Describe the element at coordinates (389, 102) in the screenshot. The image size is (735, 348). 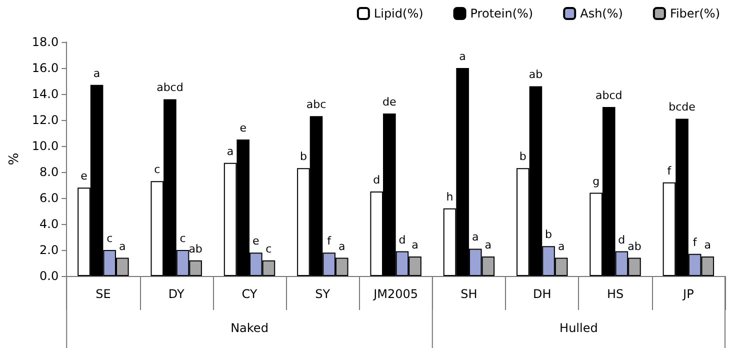
I see `data-label: de` at that location.